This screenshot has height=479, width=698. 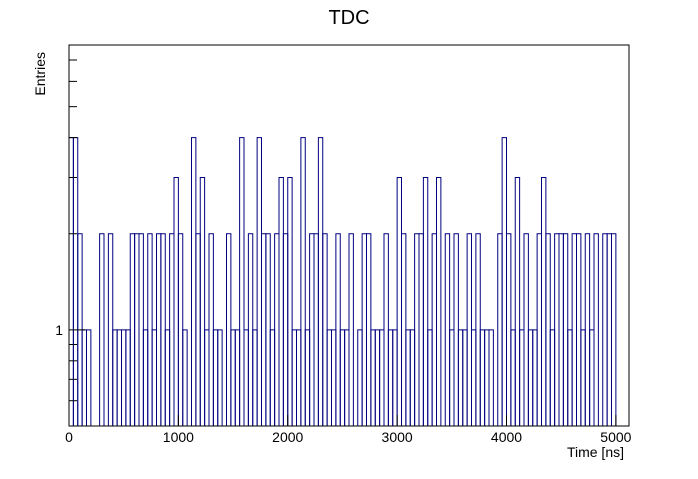 I want to click on chart-title: TDC, so click(x=348, y=18).